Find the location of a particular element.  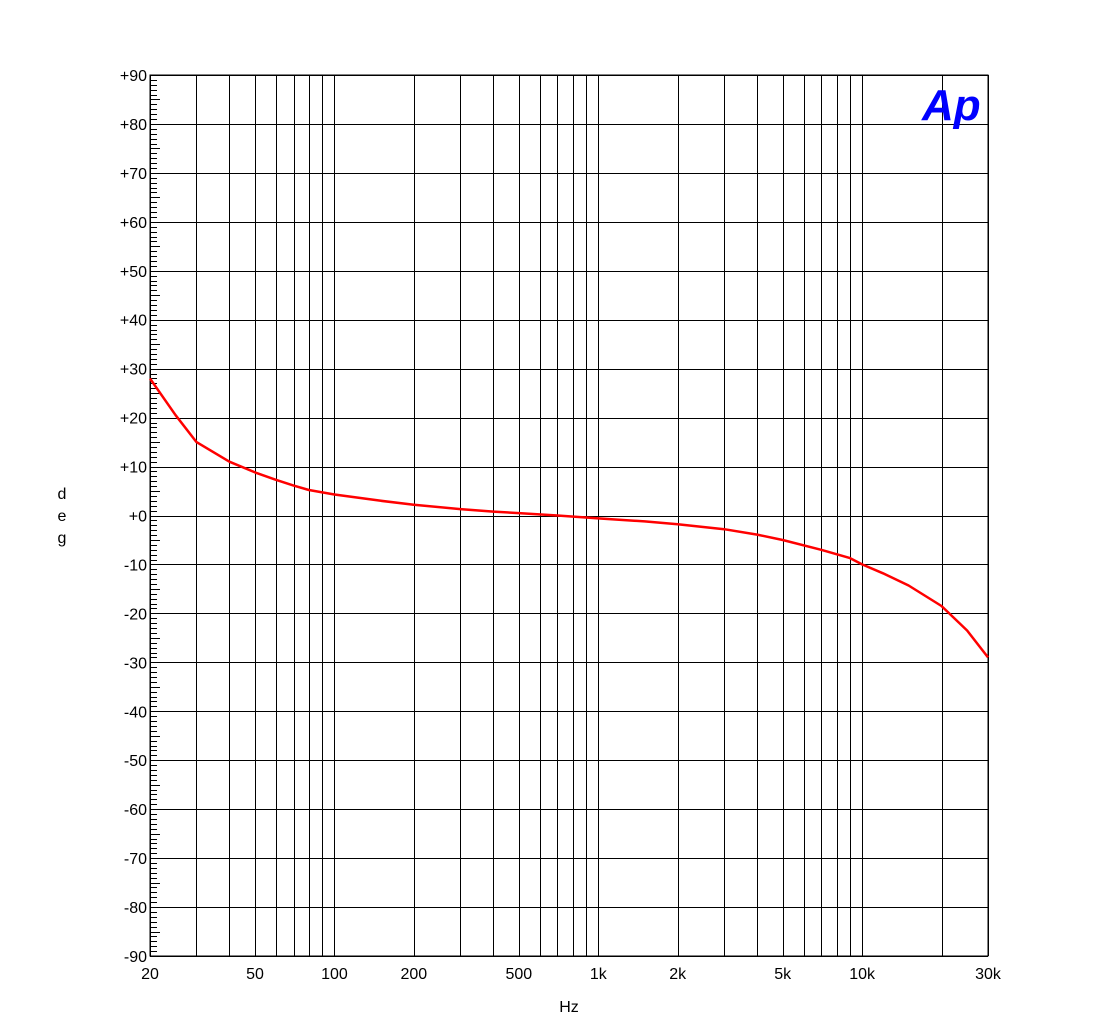

y-tick-label: -40 is located at coordinates (135, 712).